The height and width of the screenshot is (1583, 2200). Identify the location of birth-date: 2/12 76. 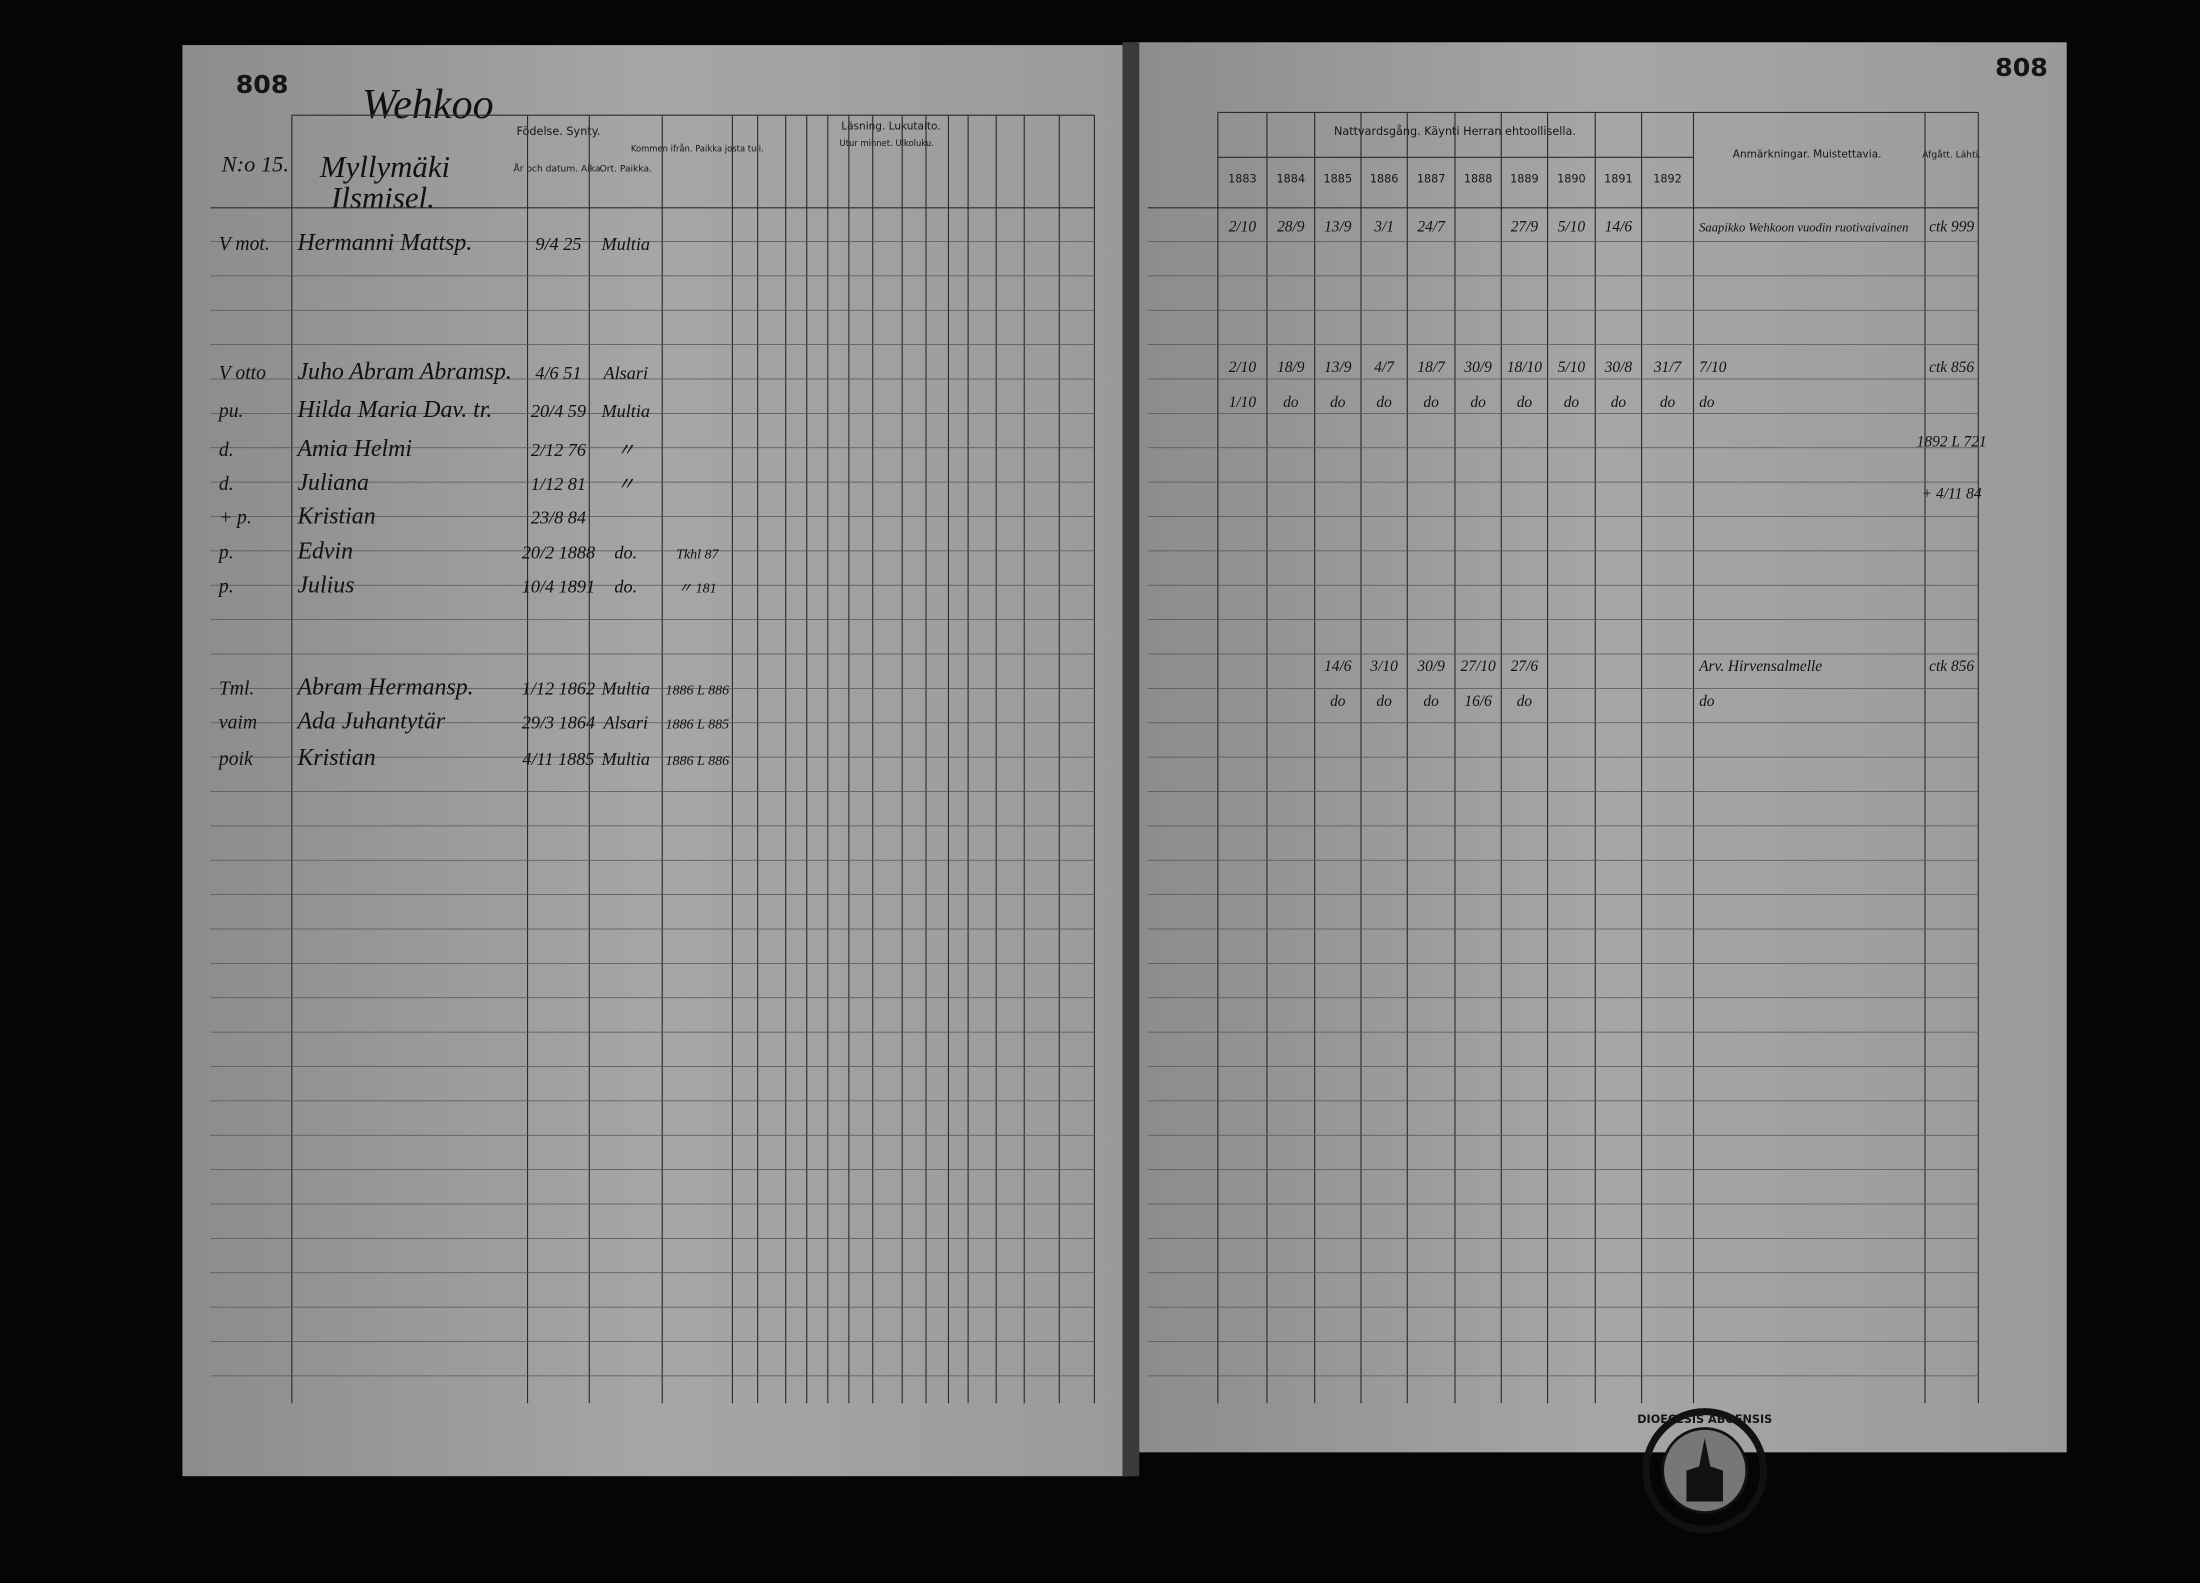
(559, 450).